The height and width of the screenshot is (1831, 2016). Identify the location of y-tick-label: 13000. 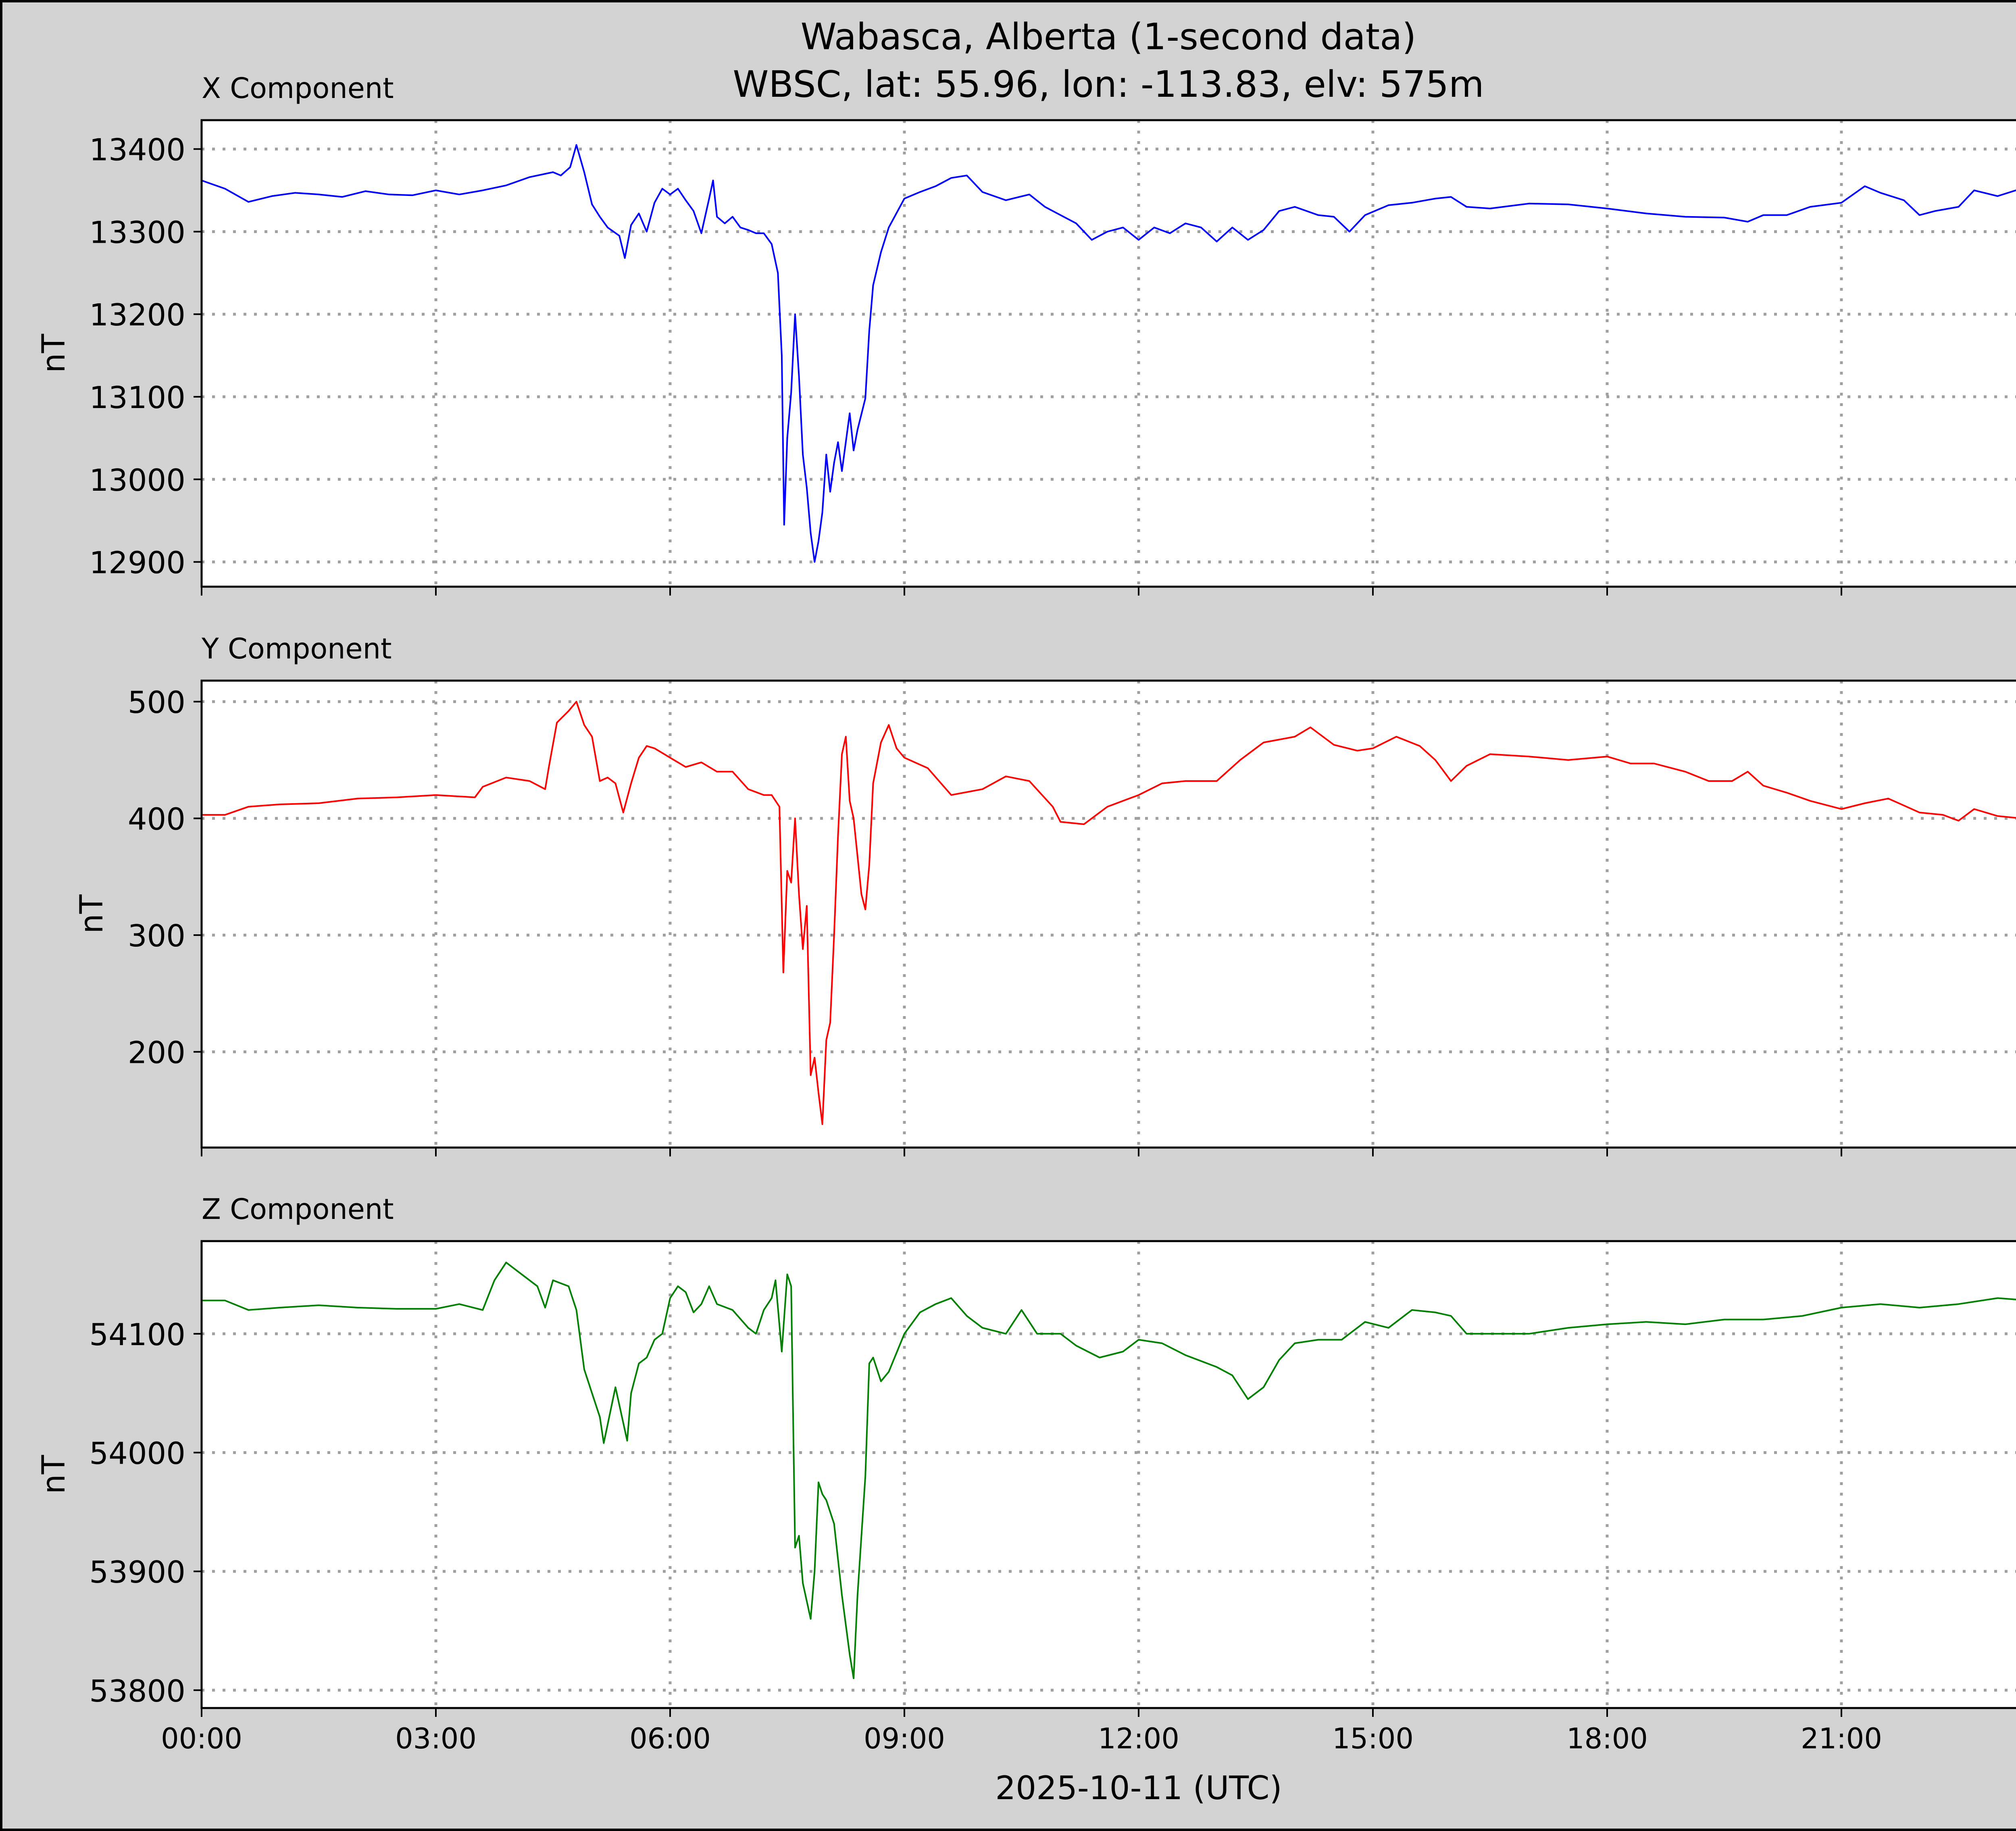
(137, 480).